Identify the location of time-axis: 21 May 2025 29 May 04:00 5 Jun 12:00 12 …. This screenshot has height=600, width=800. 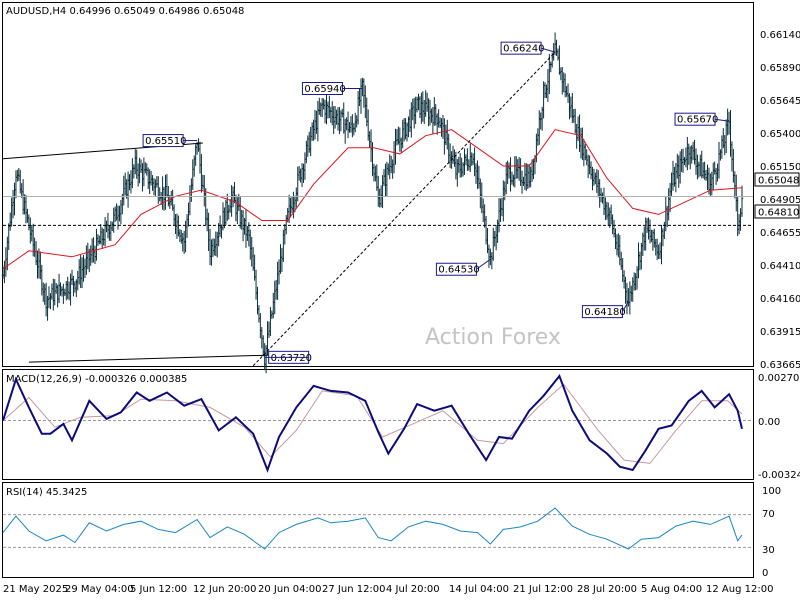
(388, 589).